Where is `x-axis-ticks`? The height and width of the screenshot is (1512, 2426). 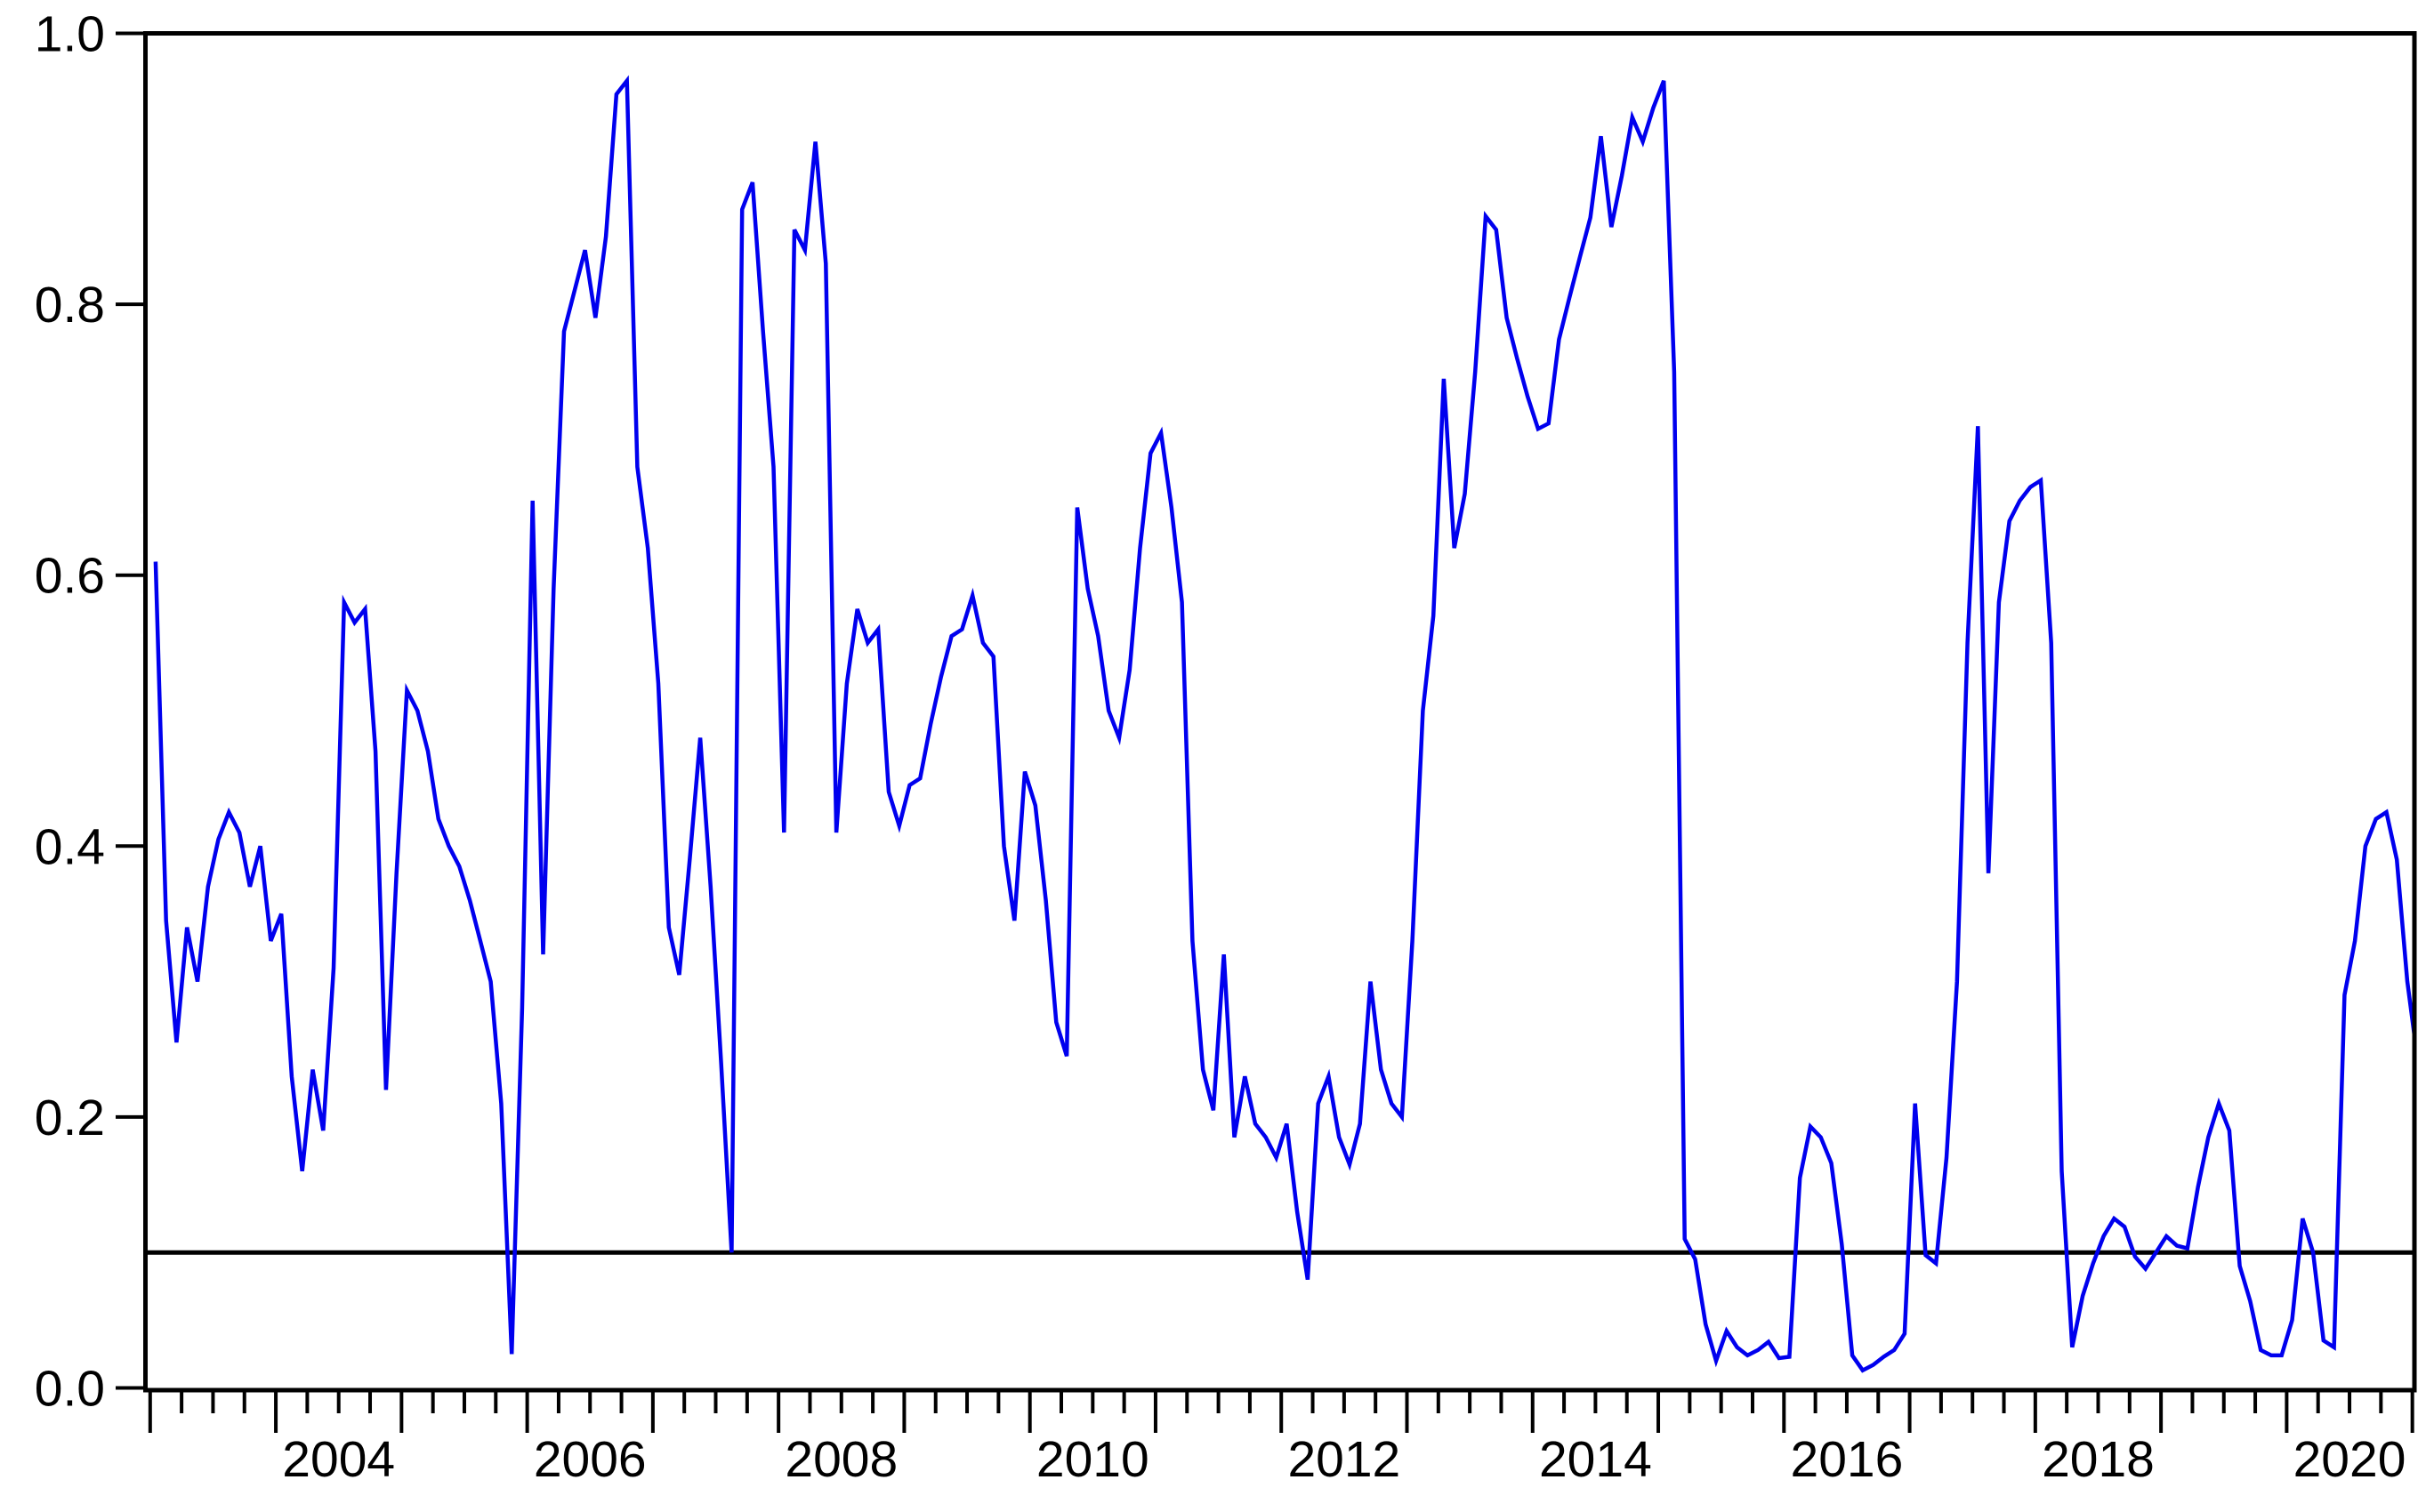
x-axis-ticks is located at coordinates (1281, 1412).